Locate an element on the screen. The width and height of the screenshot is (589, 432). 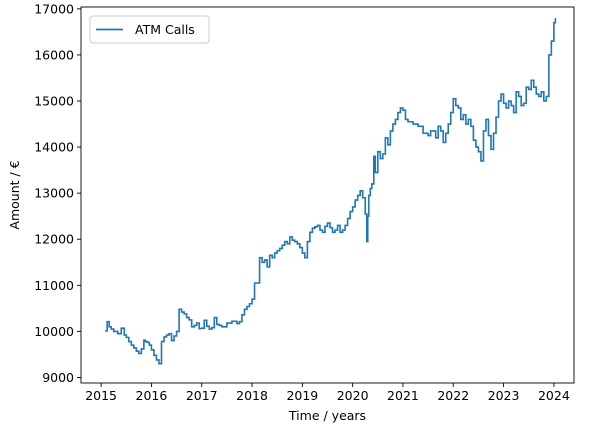
x-tick-label: 2015 is located at coordinates (101, 395).